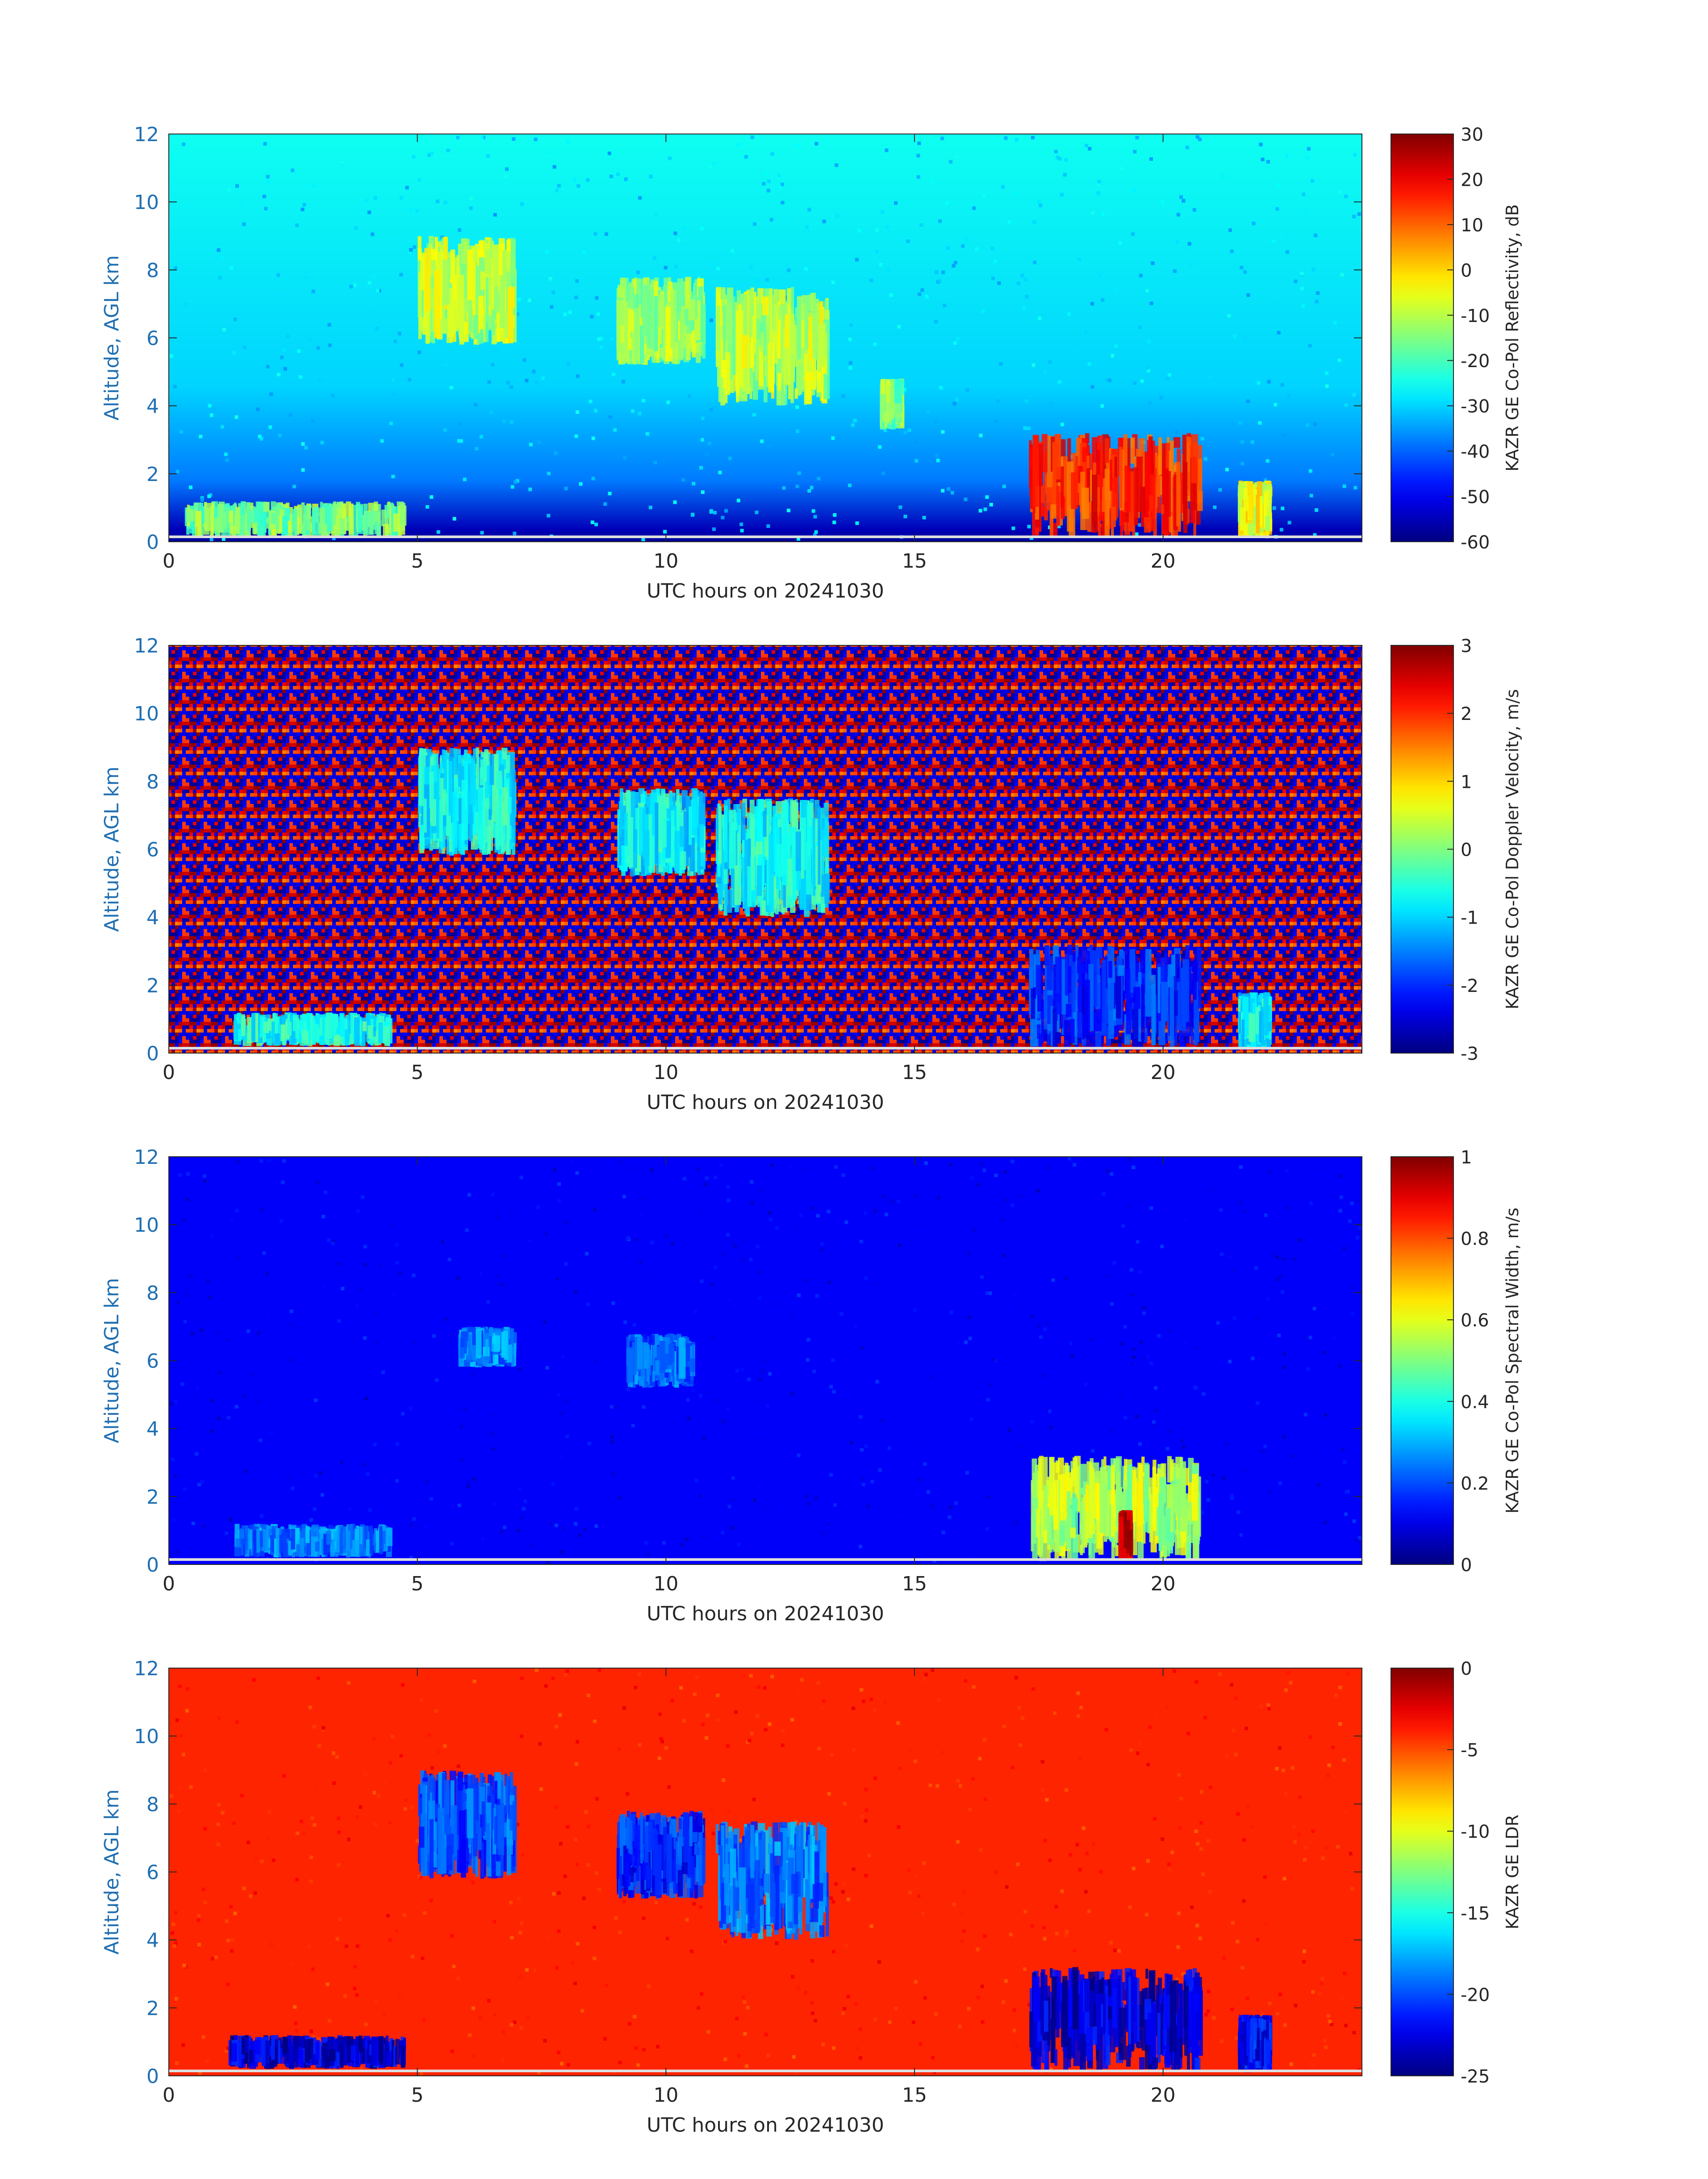 Image resolution: width=1708 pixels, height=2179 pixels. I want to click on colorbar-tick-label: 3, so click(1466, 647).